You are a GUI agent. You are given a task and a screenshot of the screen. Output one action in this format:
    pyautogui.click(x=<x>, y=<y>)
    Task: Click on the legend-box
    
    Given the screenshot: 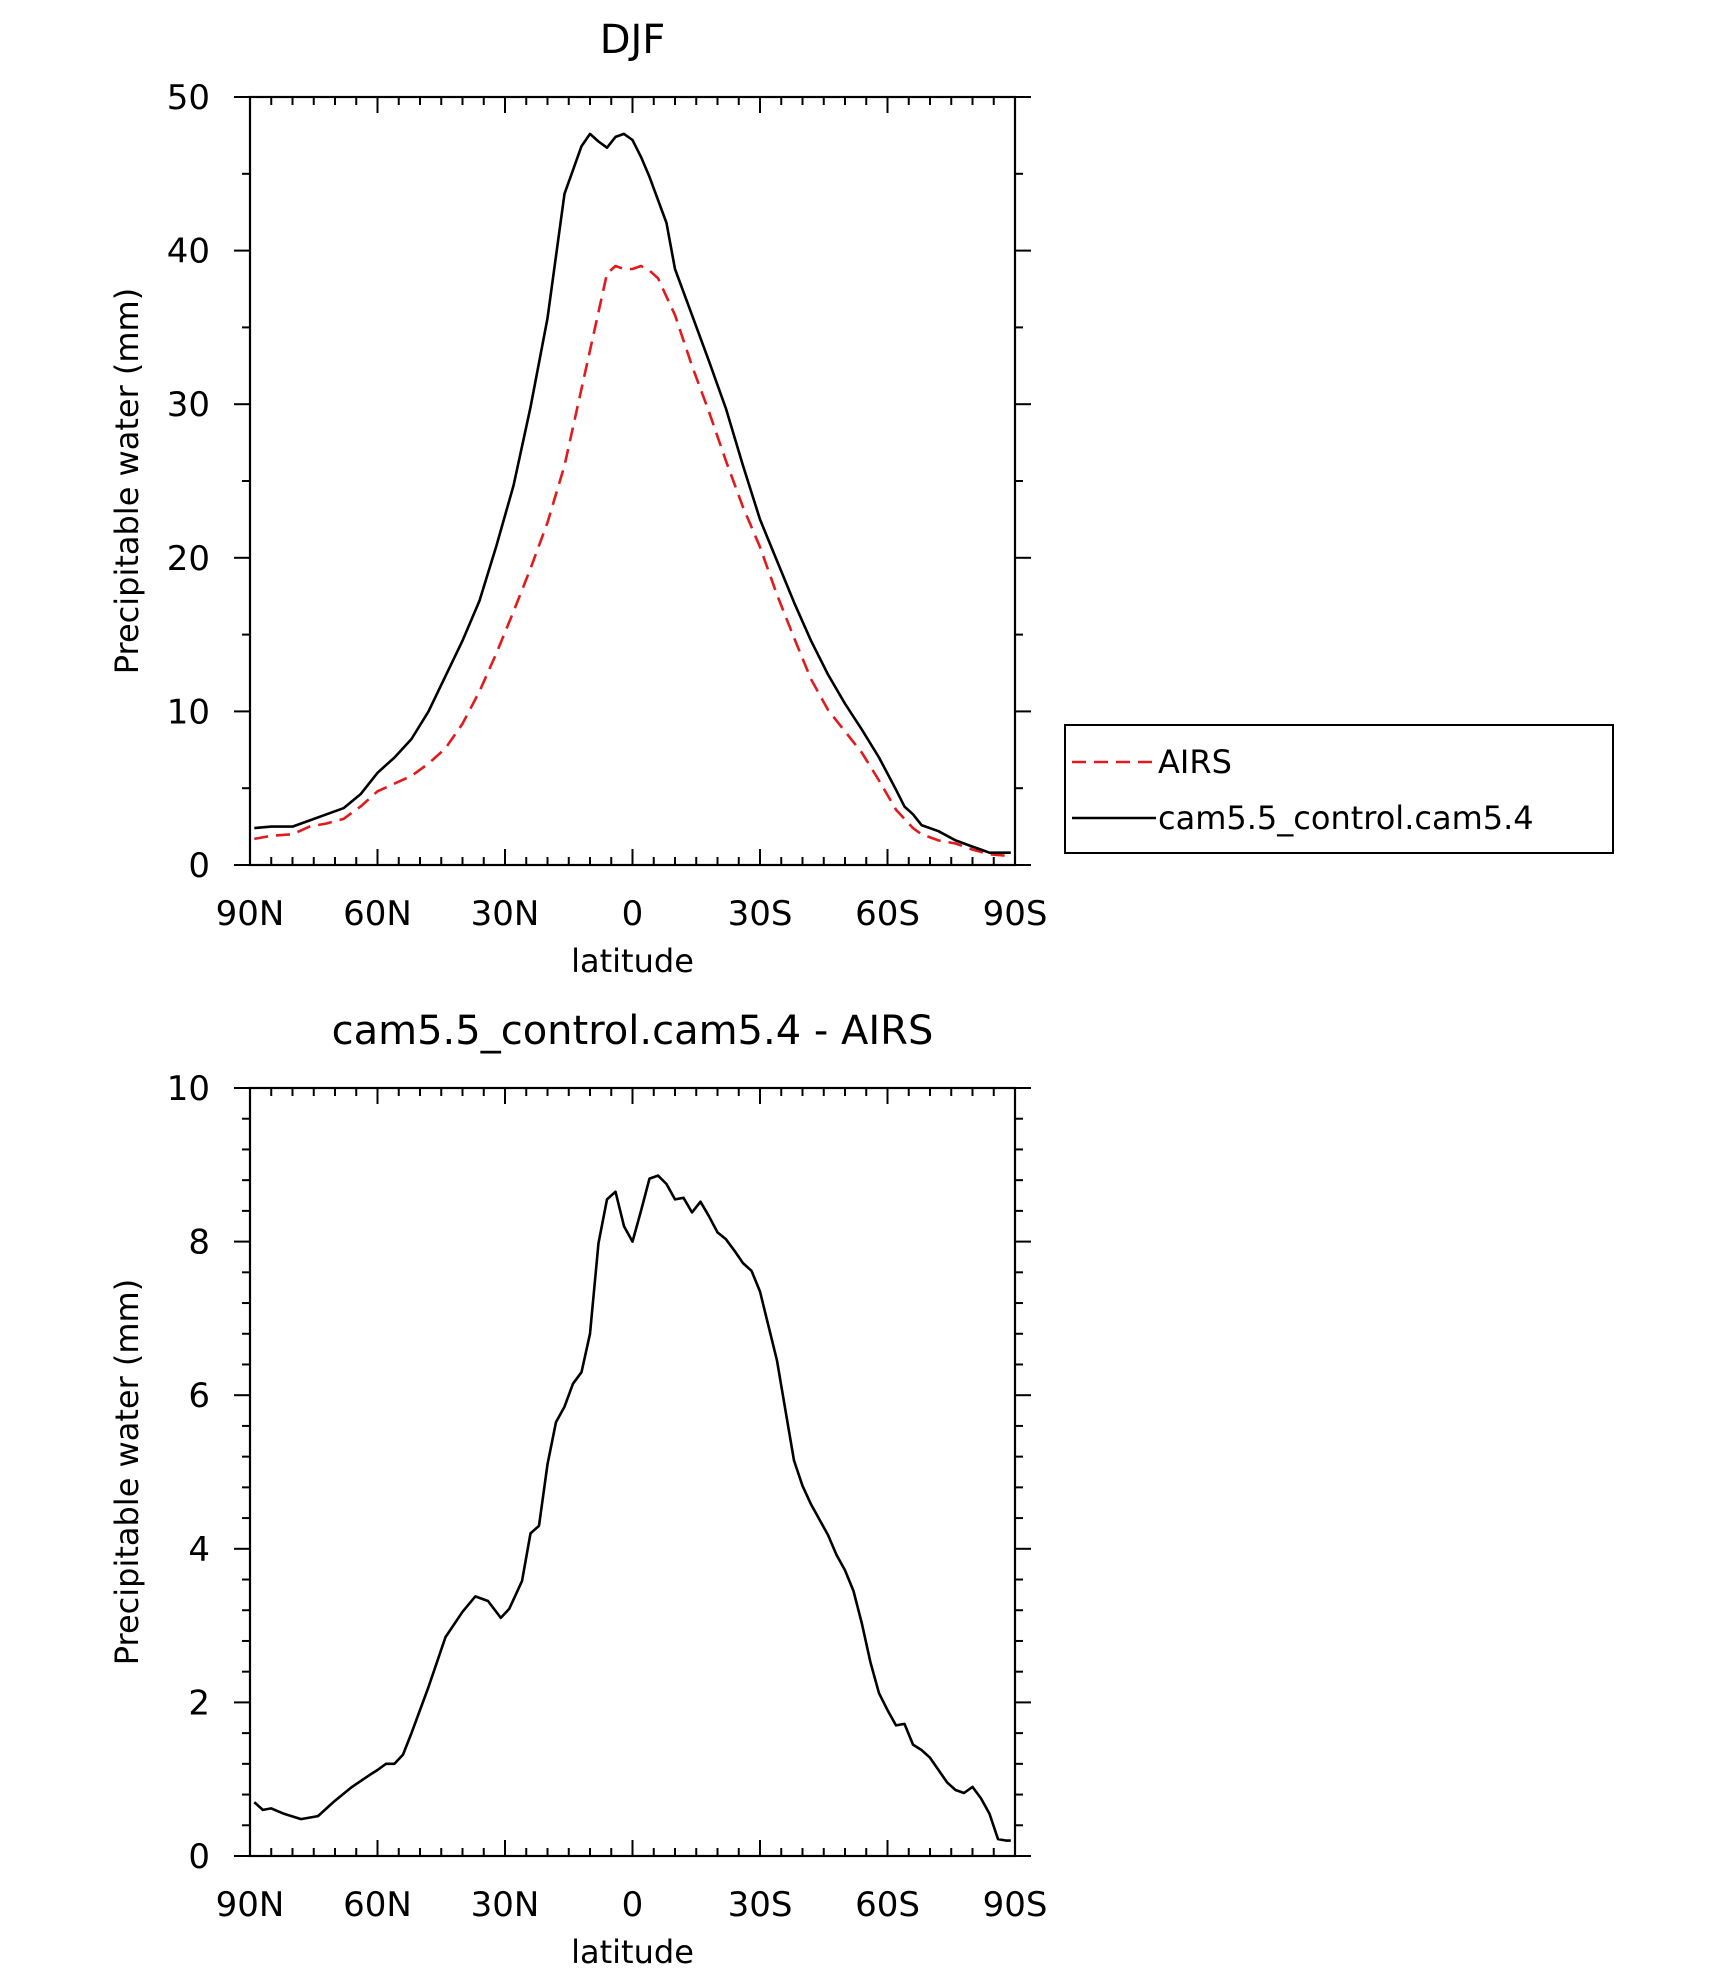 What is the action you would take?
    pyautogui.click(x=1339, y=789)
    